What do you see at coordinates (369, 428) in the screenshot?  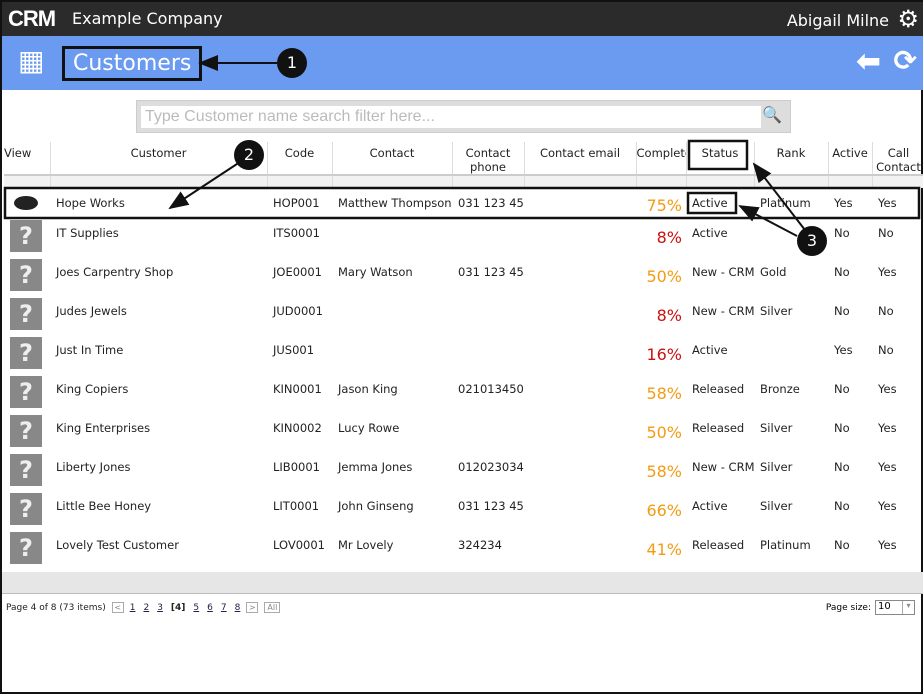 I see `contact-cell: Lucy Rowe` at bounding box center [369, 428].